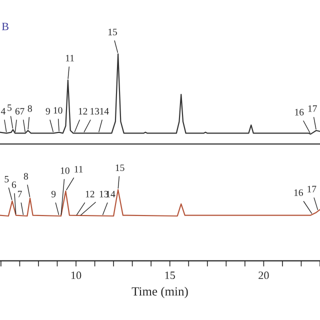 The height and width of the screenshot is (320, 320). I want to click on annotation: 4, so click(3, 111).